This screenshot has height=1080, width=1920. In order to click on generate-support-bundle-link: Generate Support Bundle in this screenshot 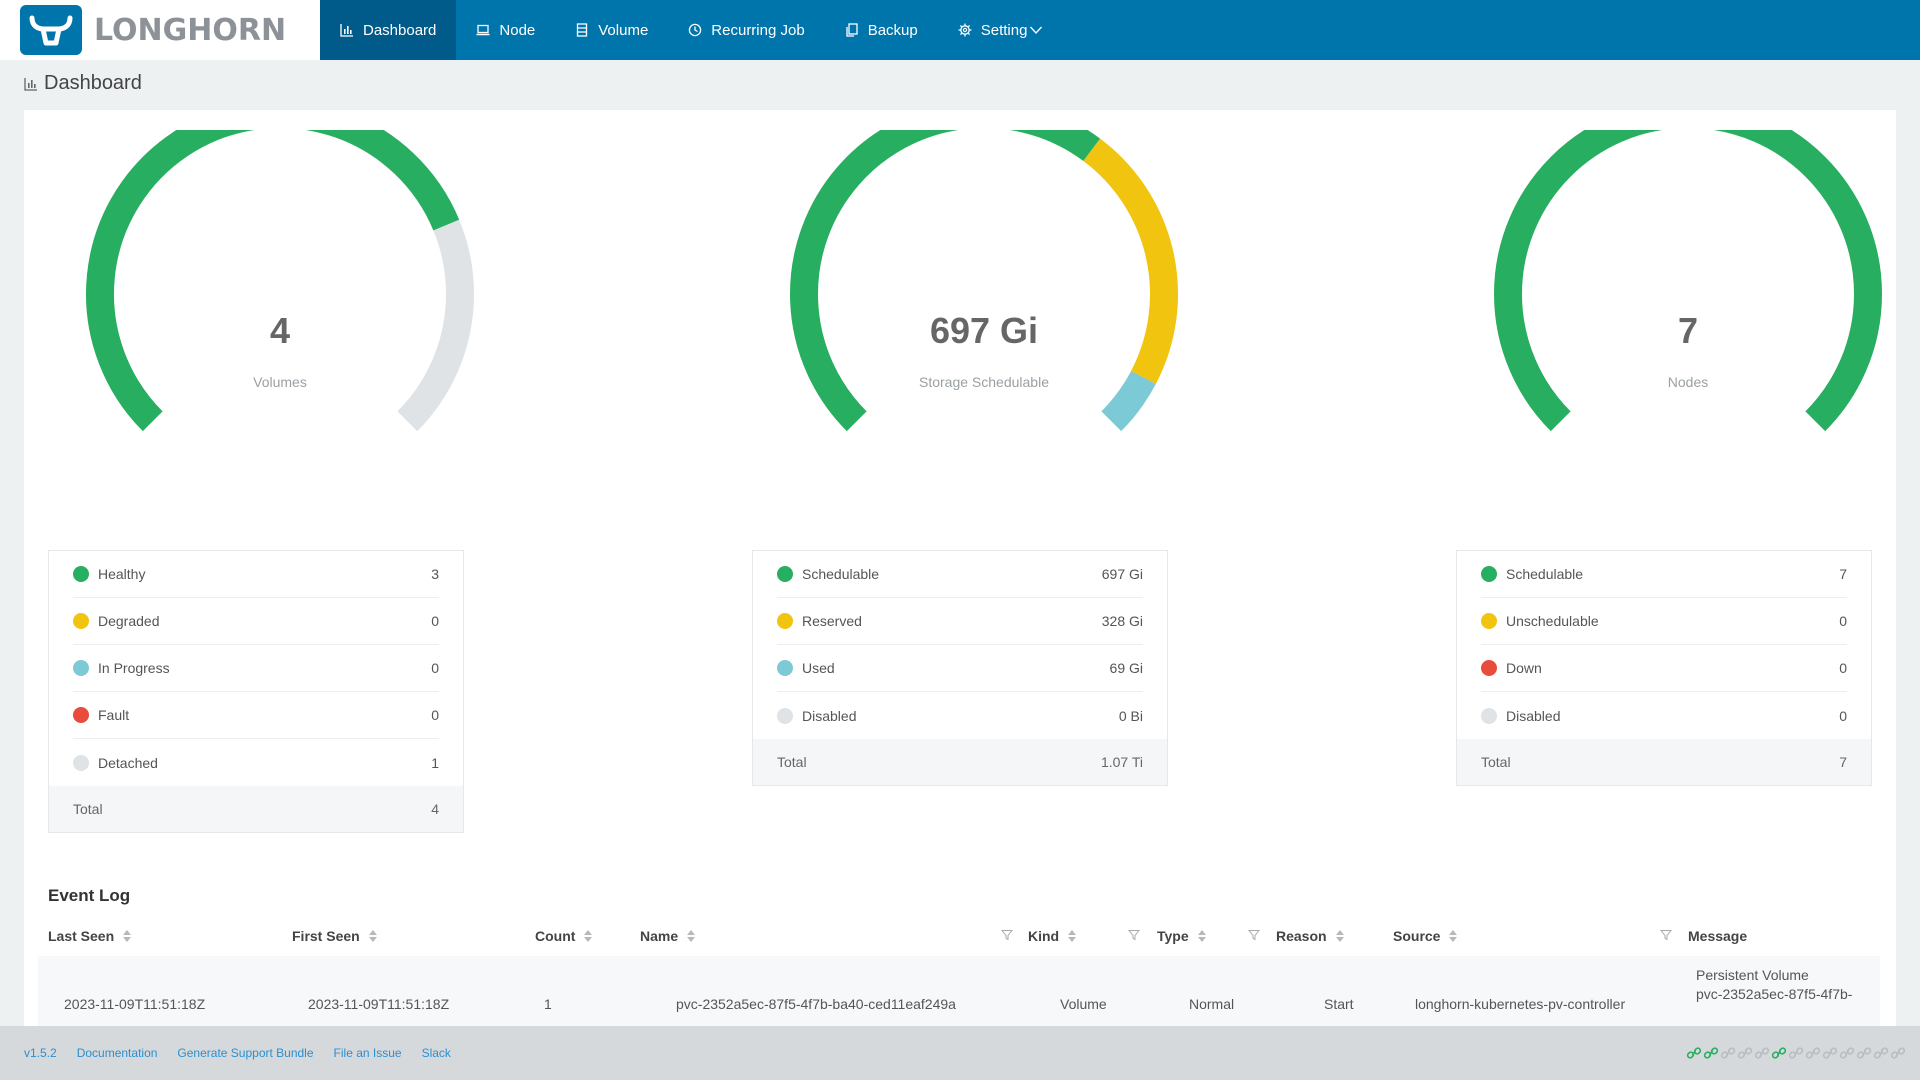, I will do `click(245, 1053)`.